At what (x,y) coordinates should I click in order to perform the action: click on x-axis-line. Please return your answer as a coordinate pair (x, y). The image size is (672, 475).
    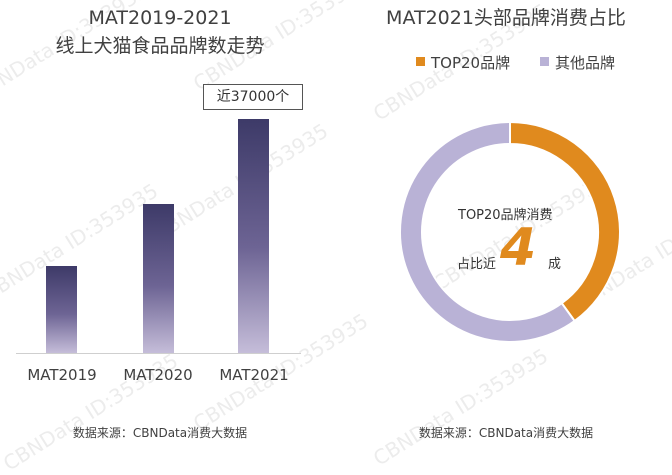
    Looking at the image, I should click on (158, 353).